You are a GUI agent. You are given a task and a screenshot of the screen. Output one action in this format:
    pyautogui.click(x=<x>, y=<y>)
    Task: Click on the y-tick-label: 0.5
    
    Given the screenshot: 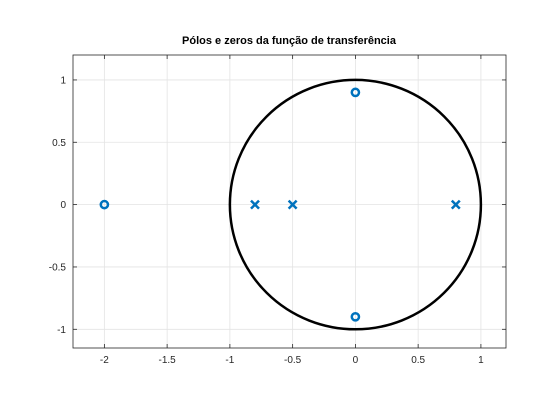 What is the action you would take?
    pyautogui.click(x=59, y=143)
    